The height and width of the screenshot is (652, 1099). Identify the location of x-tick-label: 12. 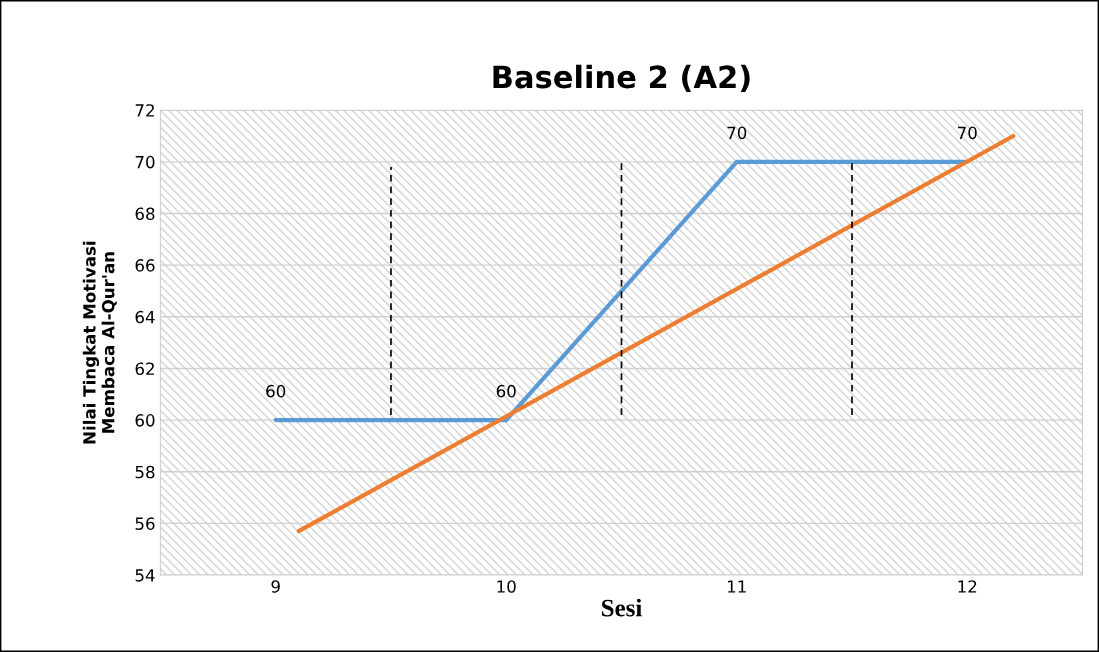
(967, 586).